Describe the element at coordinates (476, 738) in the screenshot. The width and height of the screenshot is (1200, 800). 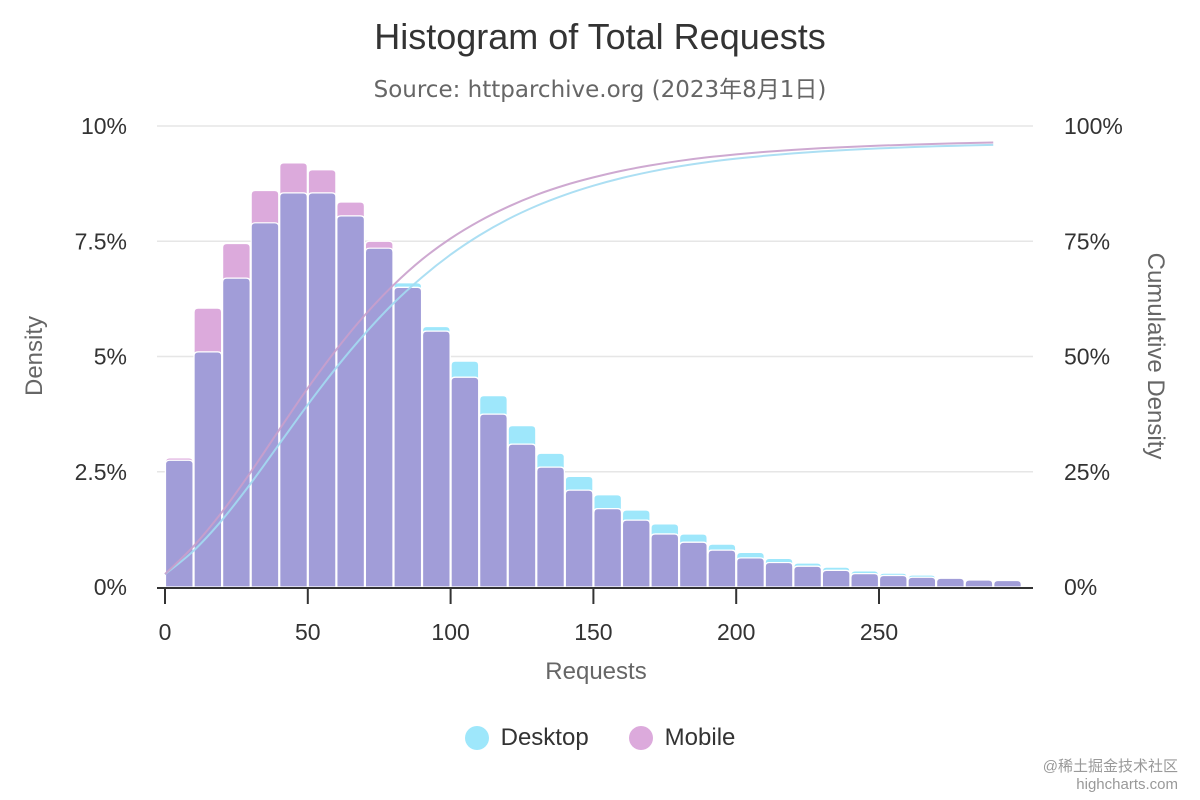
I see `desktop-legend-marker` at that location.